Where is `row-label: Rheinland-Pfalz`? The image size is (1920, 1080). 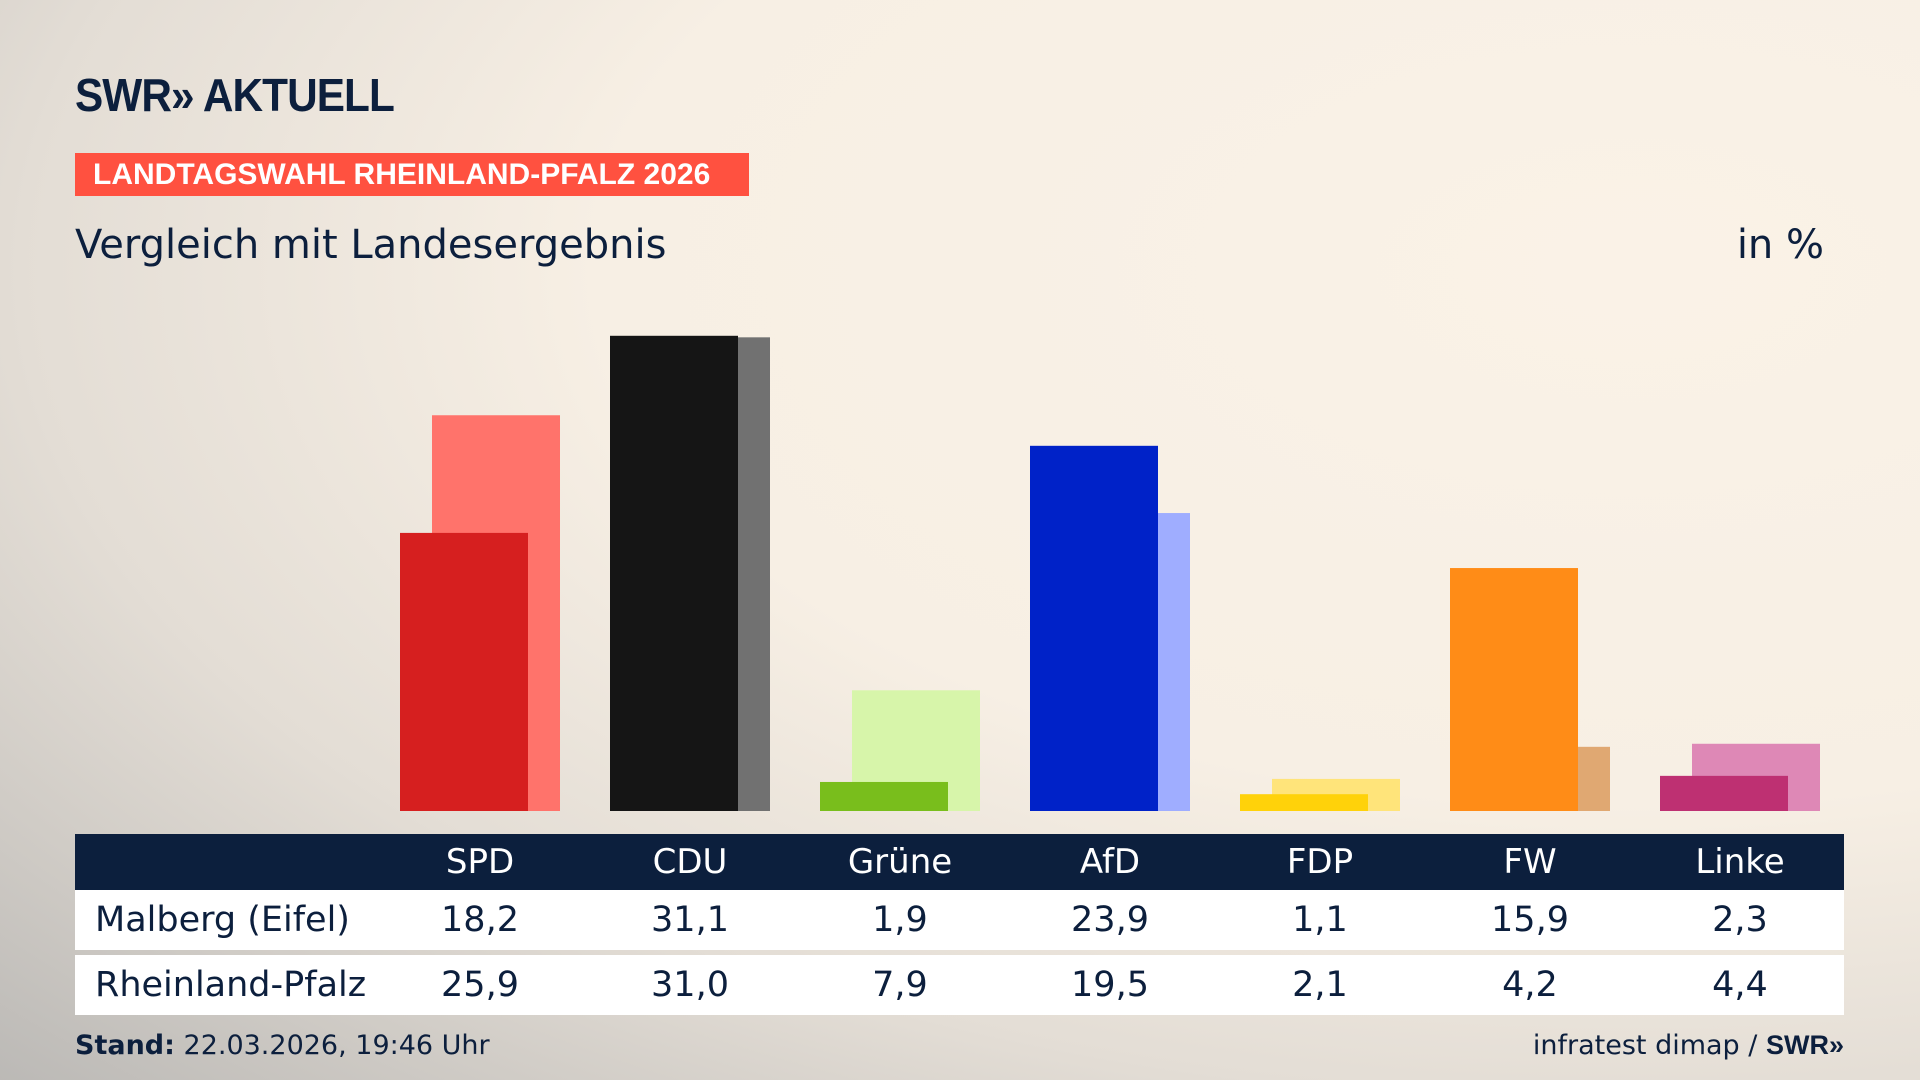 row-label: Rheinland-Pfalz is located at coordinates (231, 985).